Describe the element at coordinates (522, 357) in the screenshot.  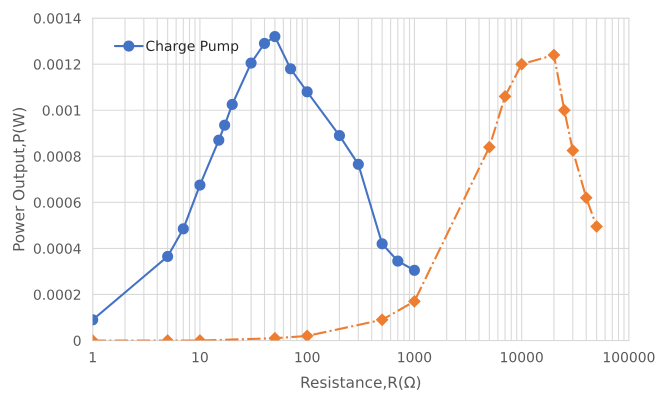
I see `x-tick-label: 10000` at that location.